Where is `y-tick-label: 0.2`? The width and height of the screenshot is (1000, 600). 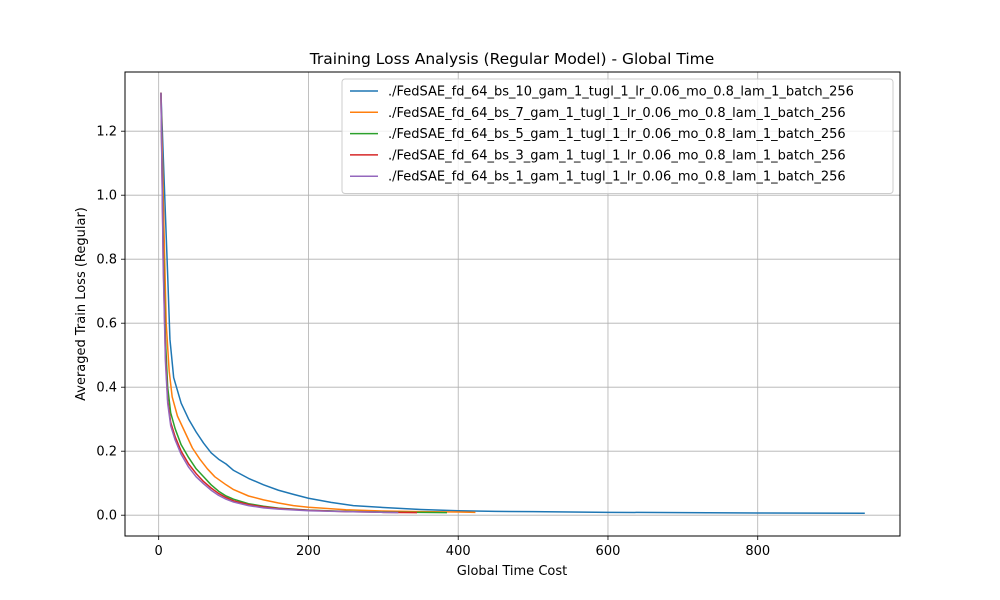
y-tick-label: 0.2 is located at coordinates (106, 452).